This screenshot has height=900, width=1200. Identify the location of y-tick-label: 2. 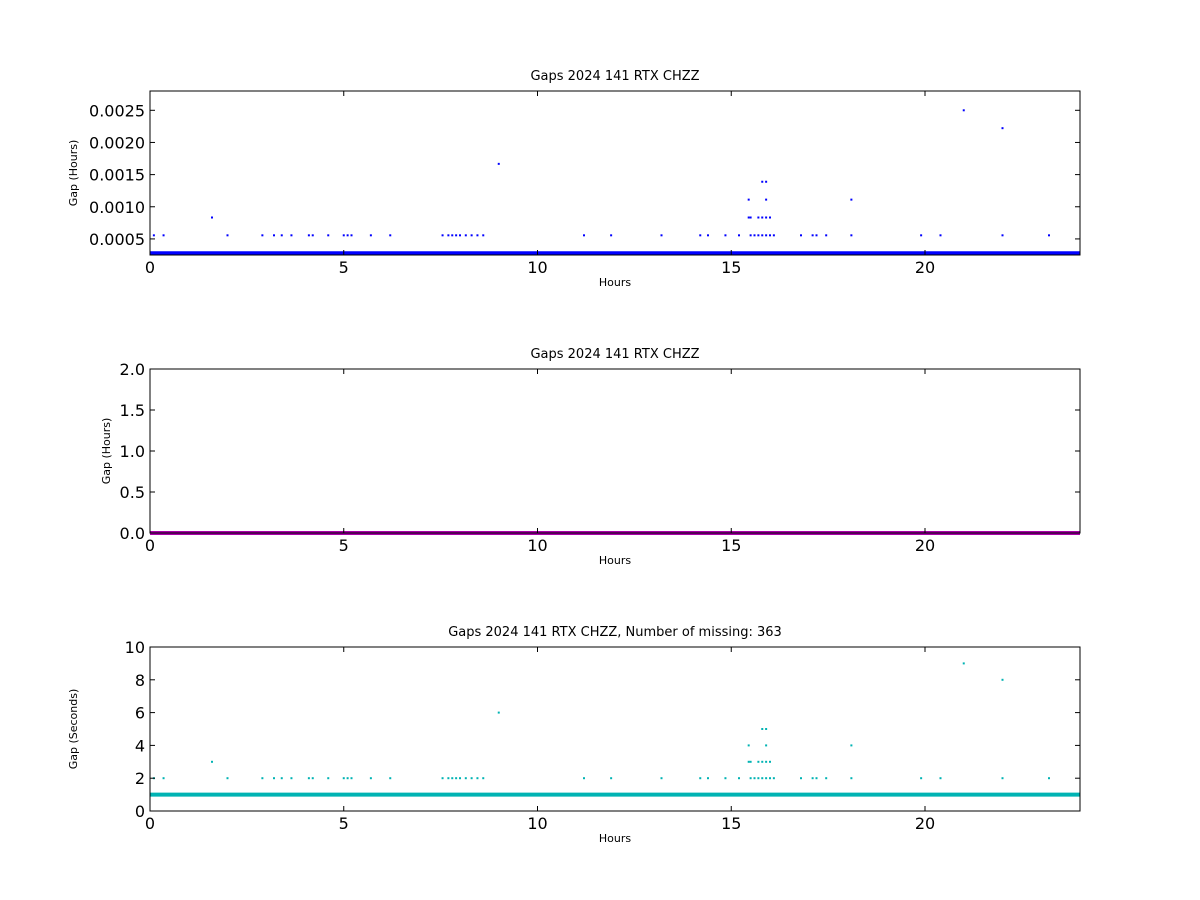
(140, 778).